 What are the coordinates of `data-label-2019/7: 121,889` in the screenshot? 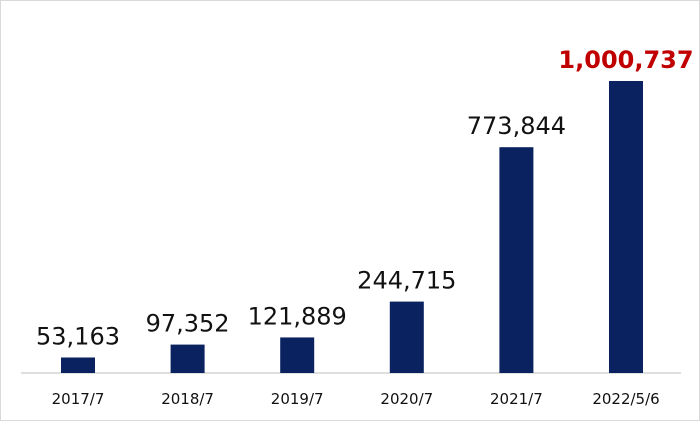 It's located at (297, 316).